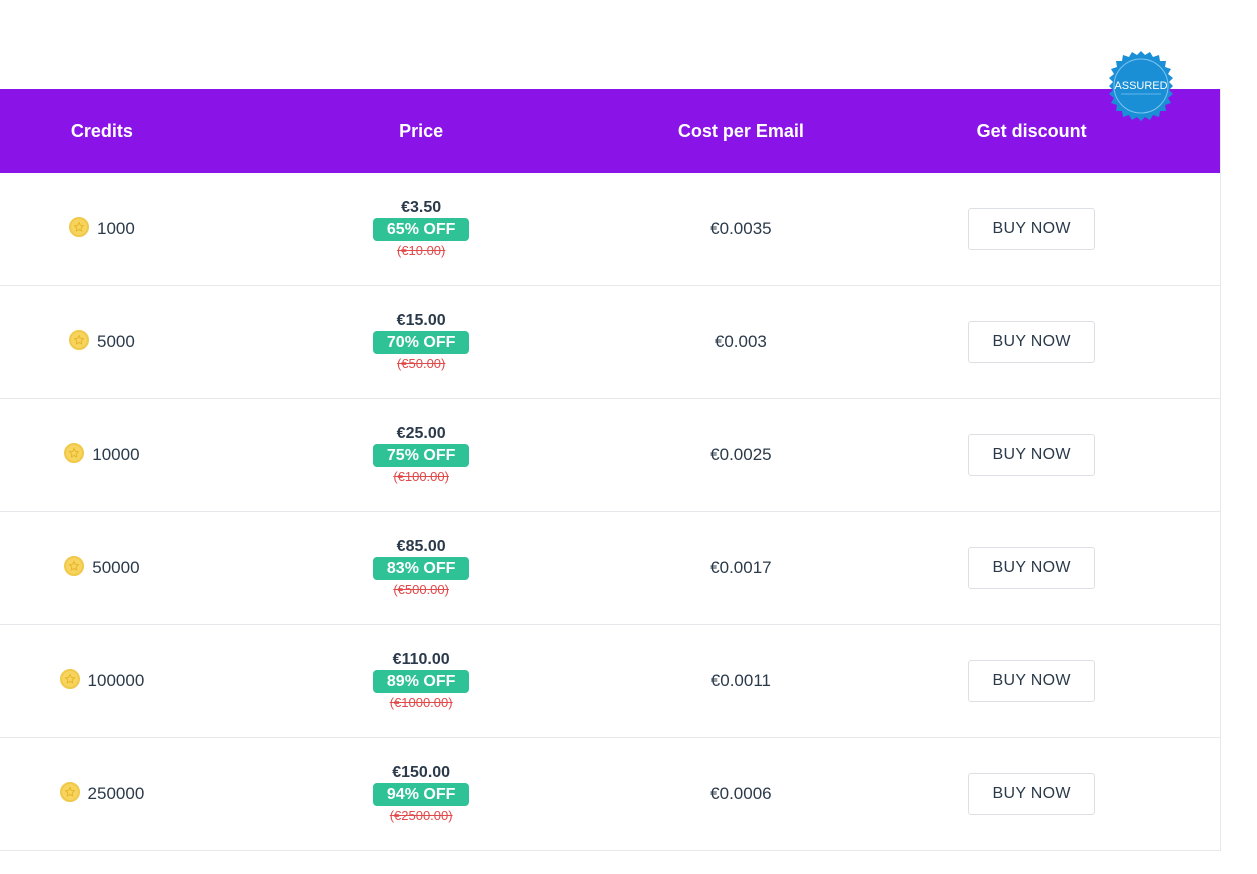 This screenshot has height=874, width=1257. I want to click on price-original: (€50.00), so click(421, 363).